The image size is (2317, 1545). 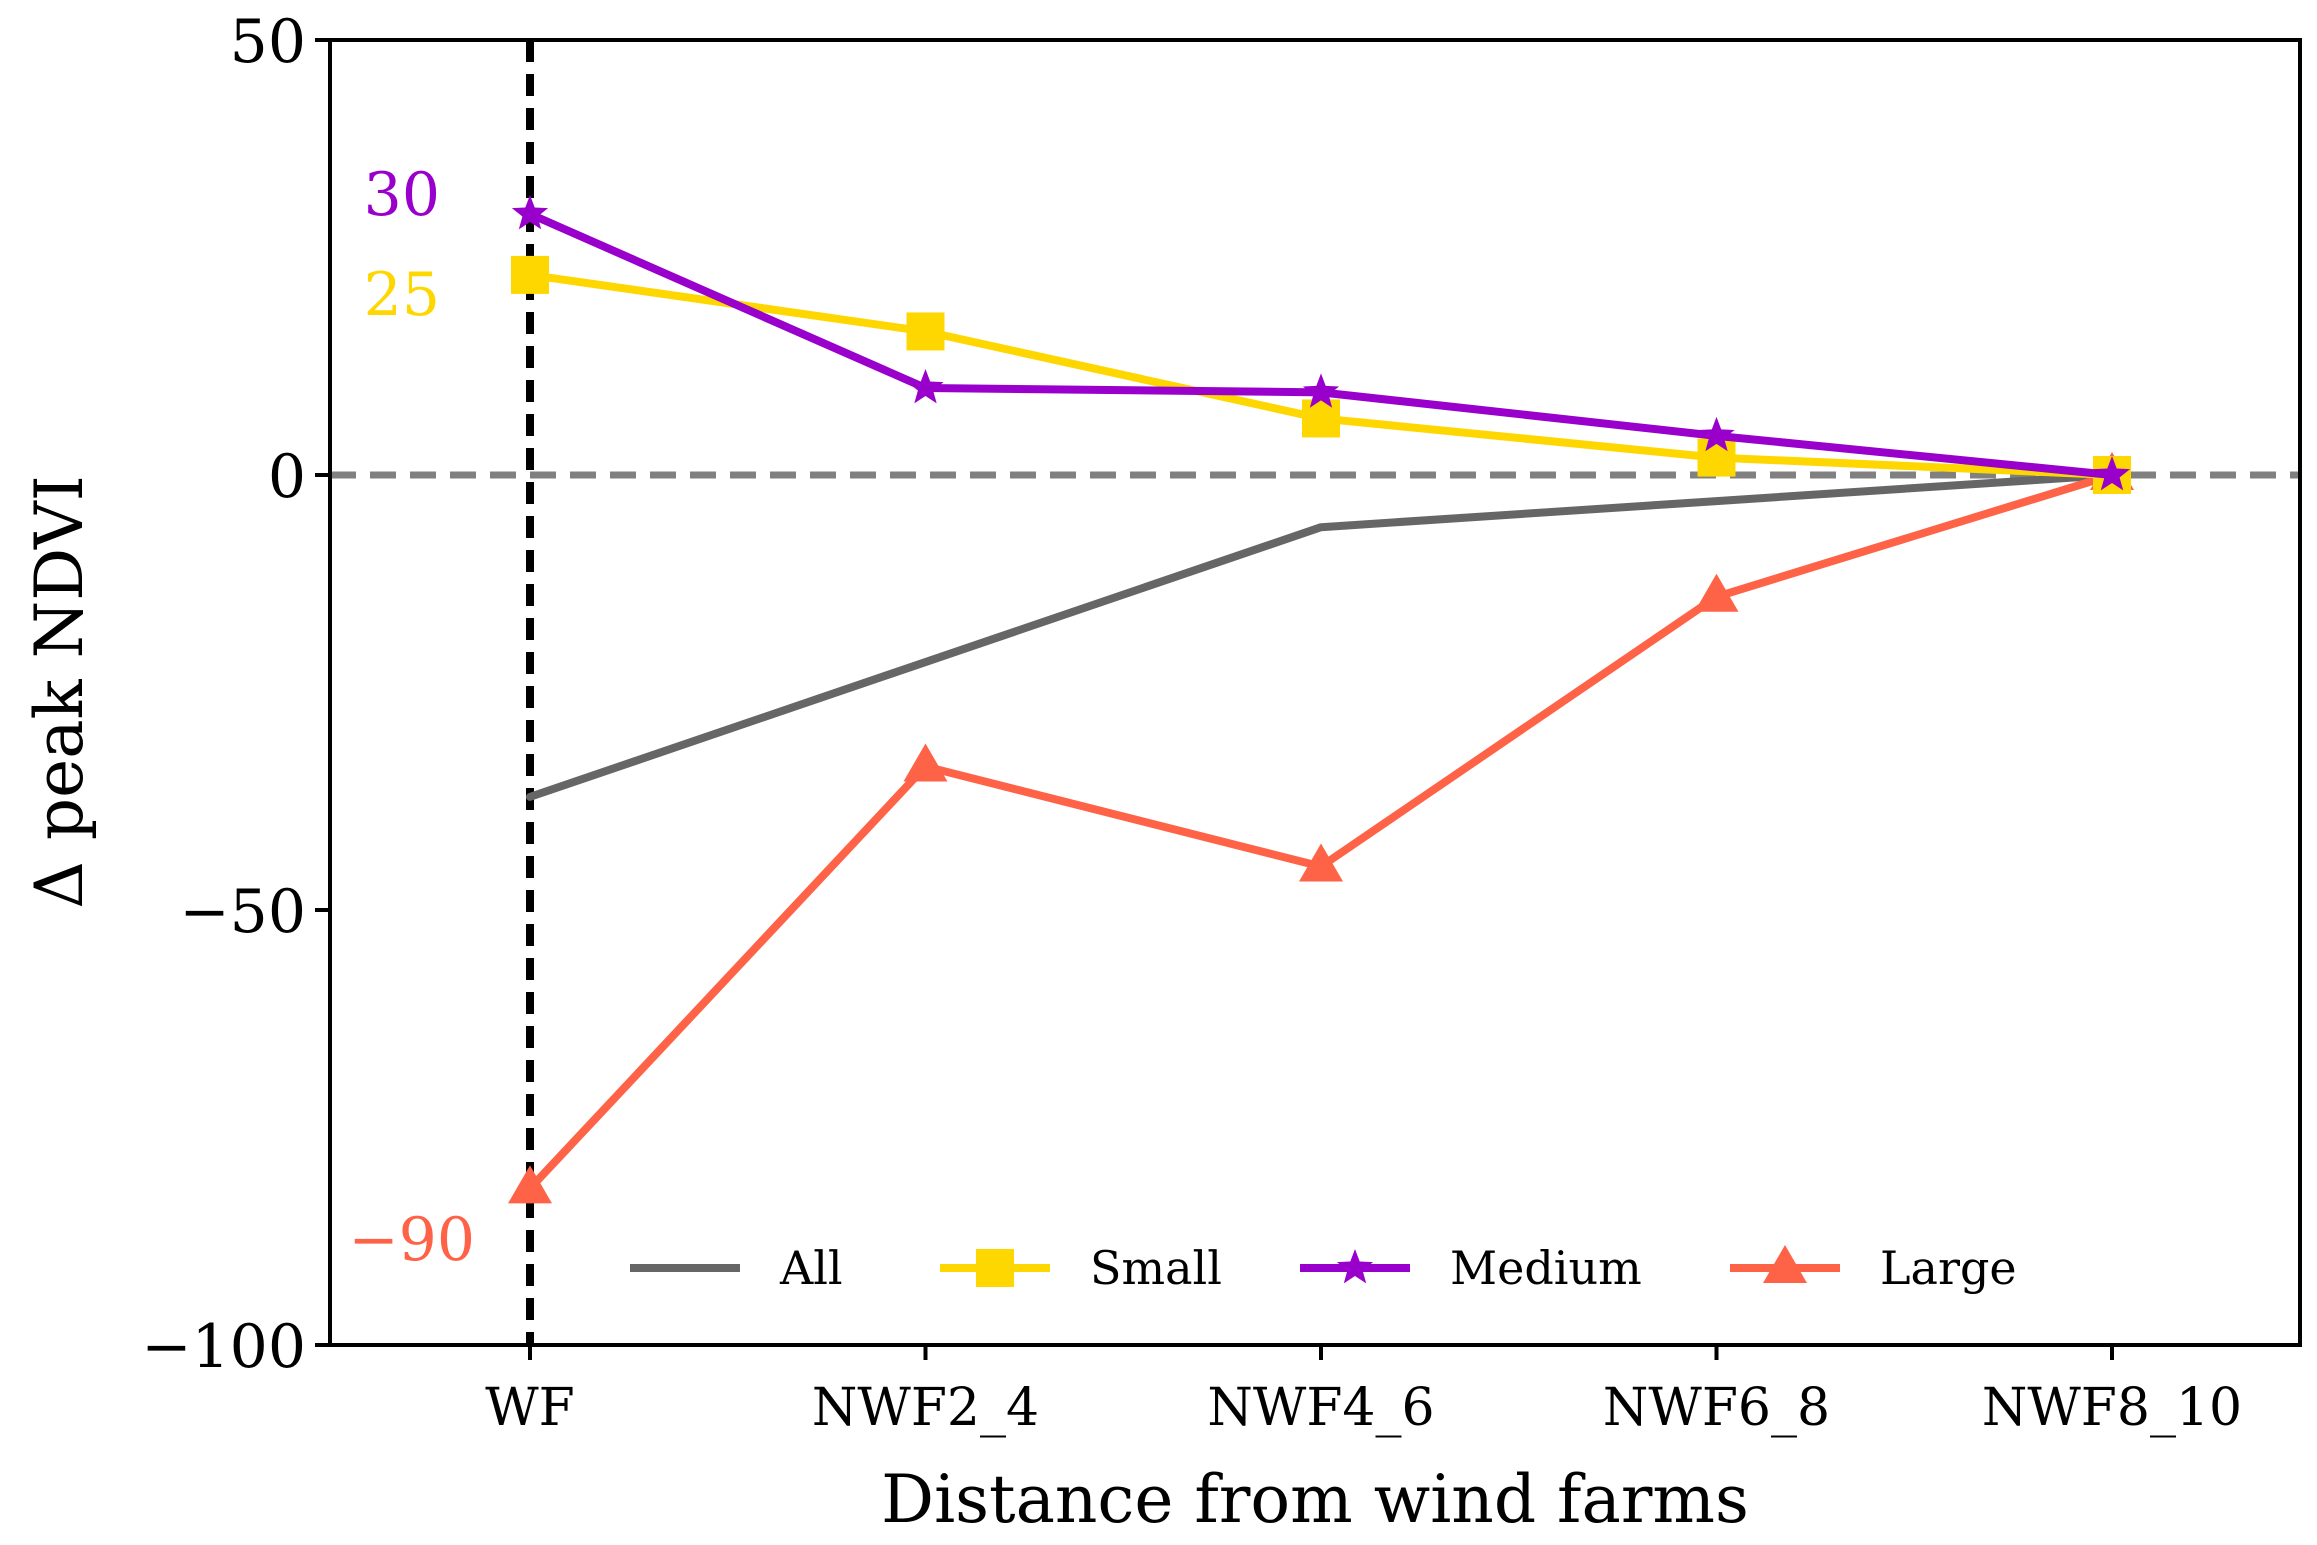 What do you see at coordinates (995, 1268) in the screenshot?
I see `legend-marker-small` at bounding box center [995, 1268].